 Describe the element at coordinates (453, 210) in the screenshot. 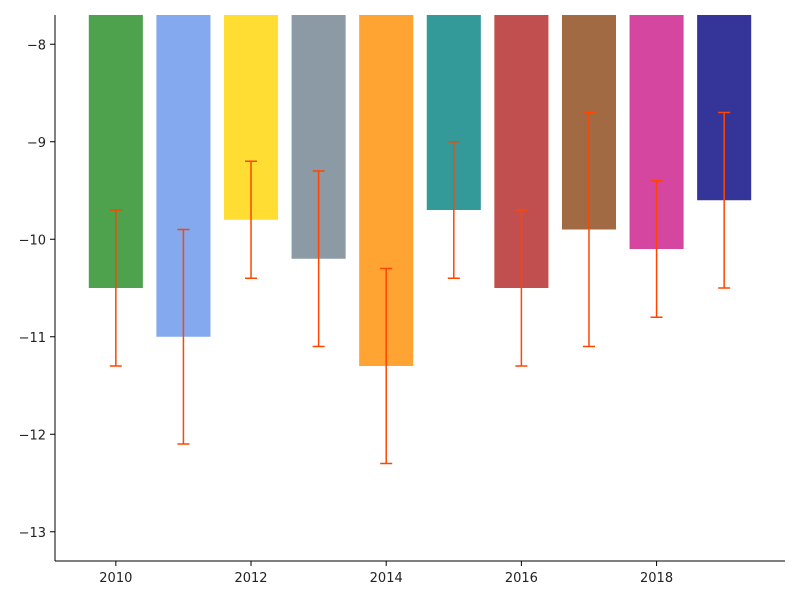

I see `error-bar-2015` at that location.